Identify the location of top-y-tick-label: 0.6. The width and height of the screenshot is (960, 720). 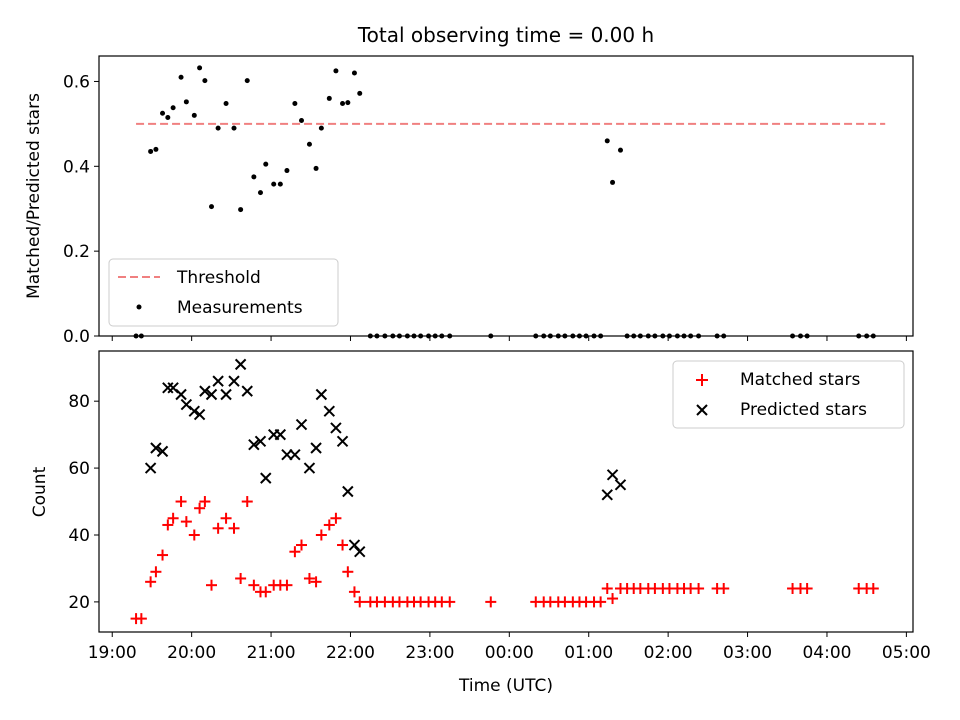
(76, 82).